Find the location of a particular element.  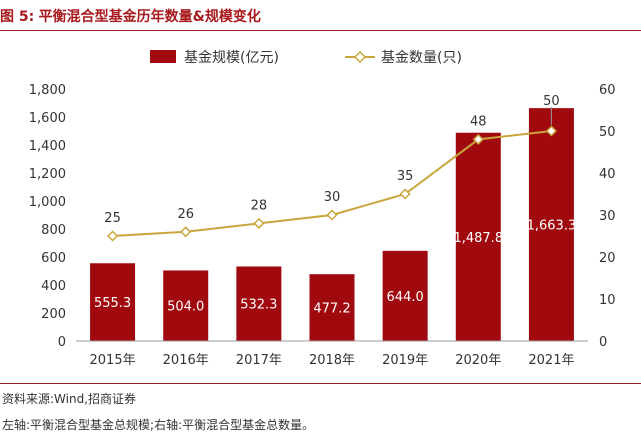

x-axis: 2015年 2016年 2017年 2018年 2019年 2020年 2021年 is located at coordinates (332, 354).